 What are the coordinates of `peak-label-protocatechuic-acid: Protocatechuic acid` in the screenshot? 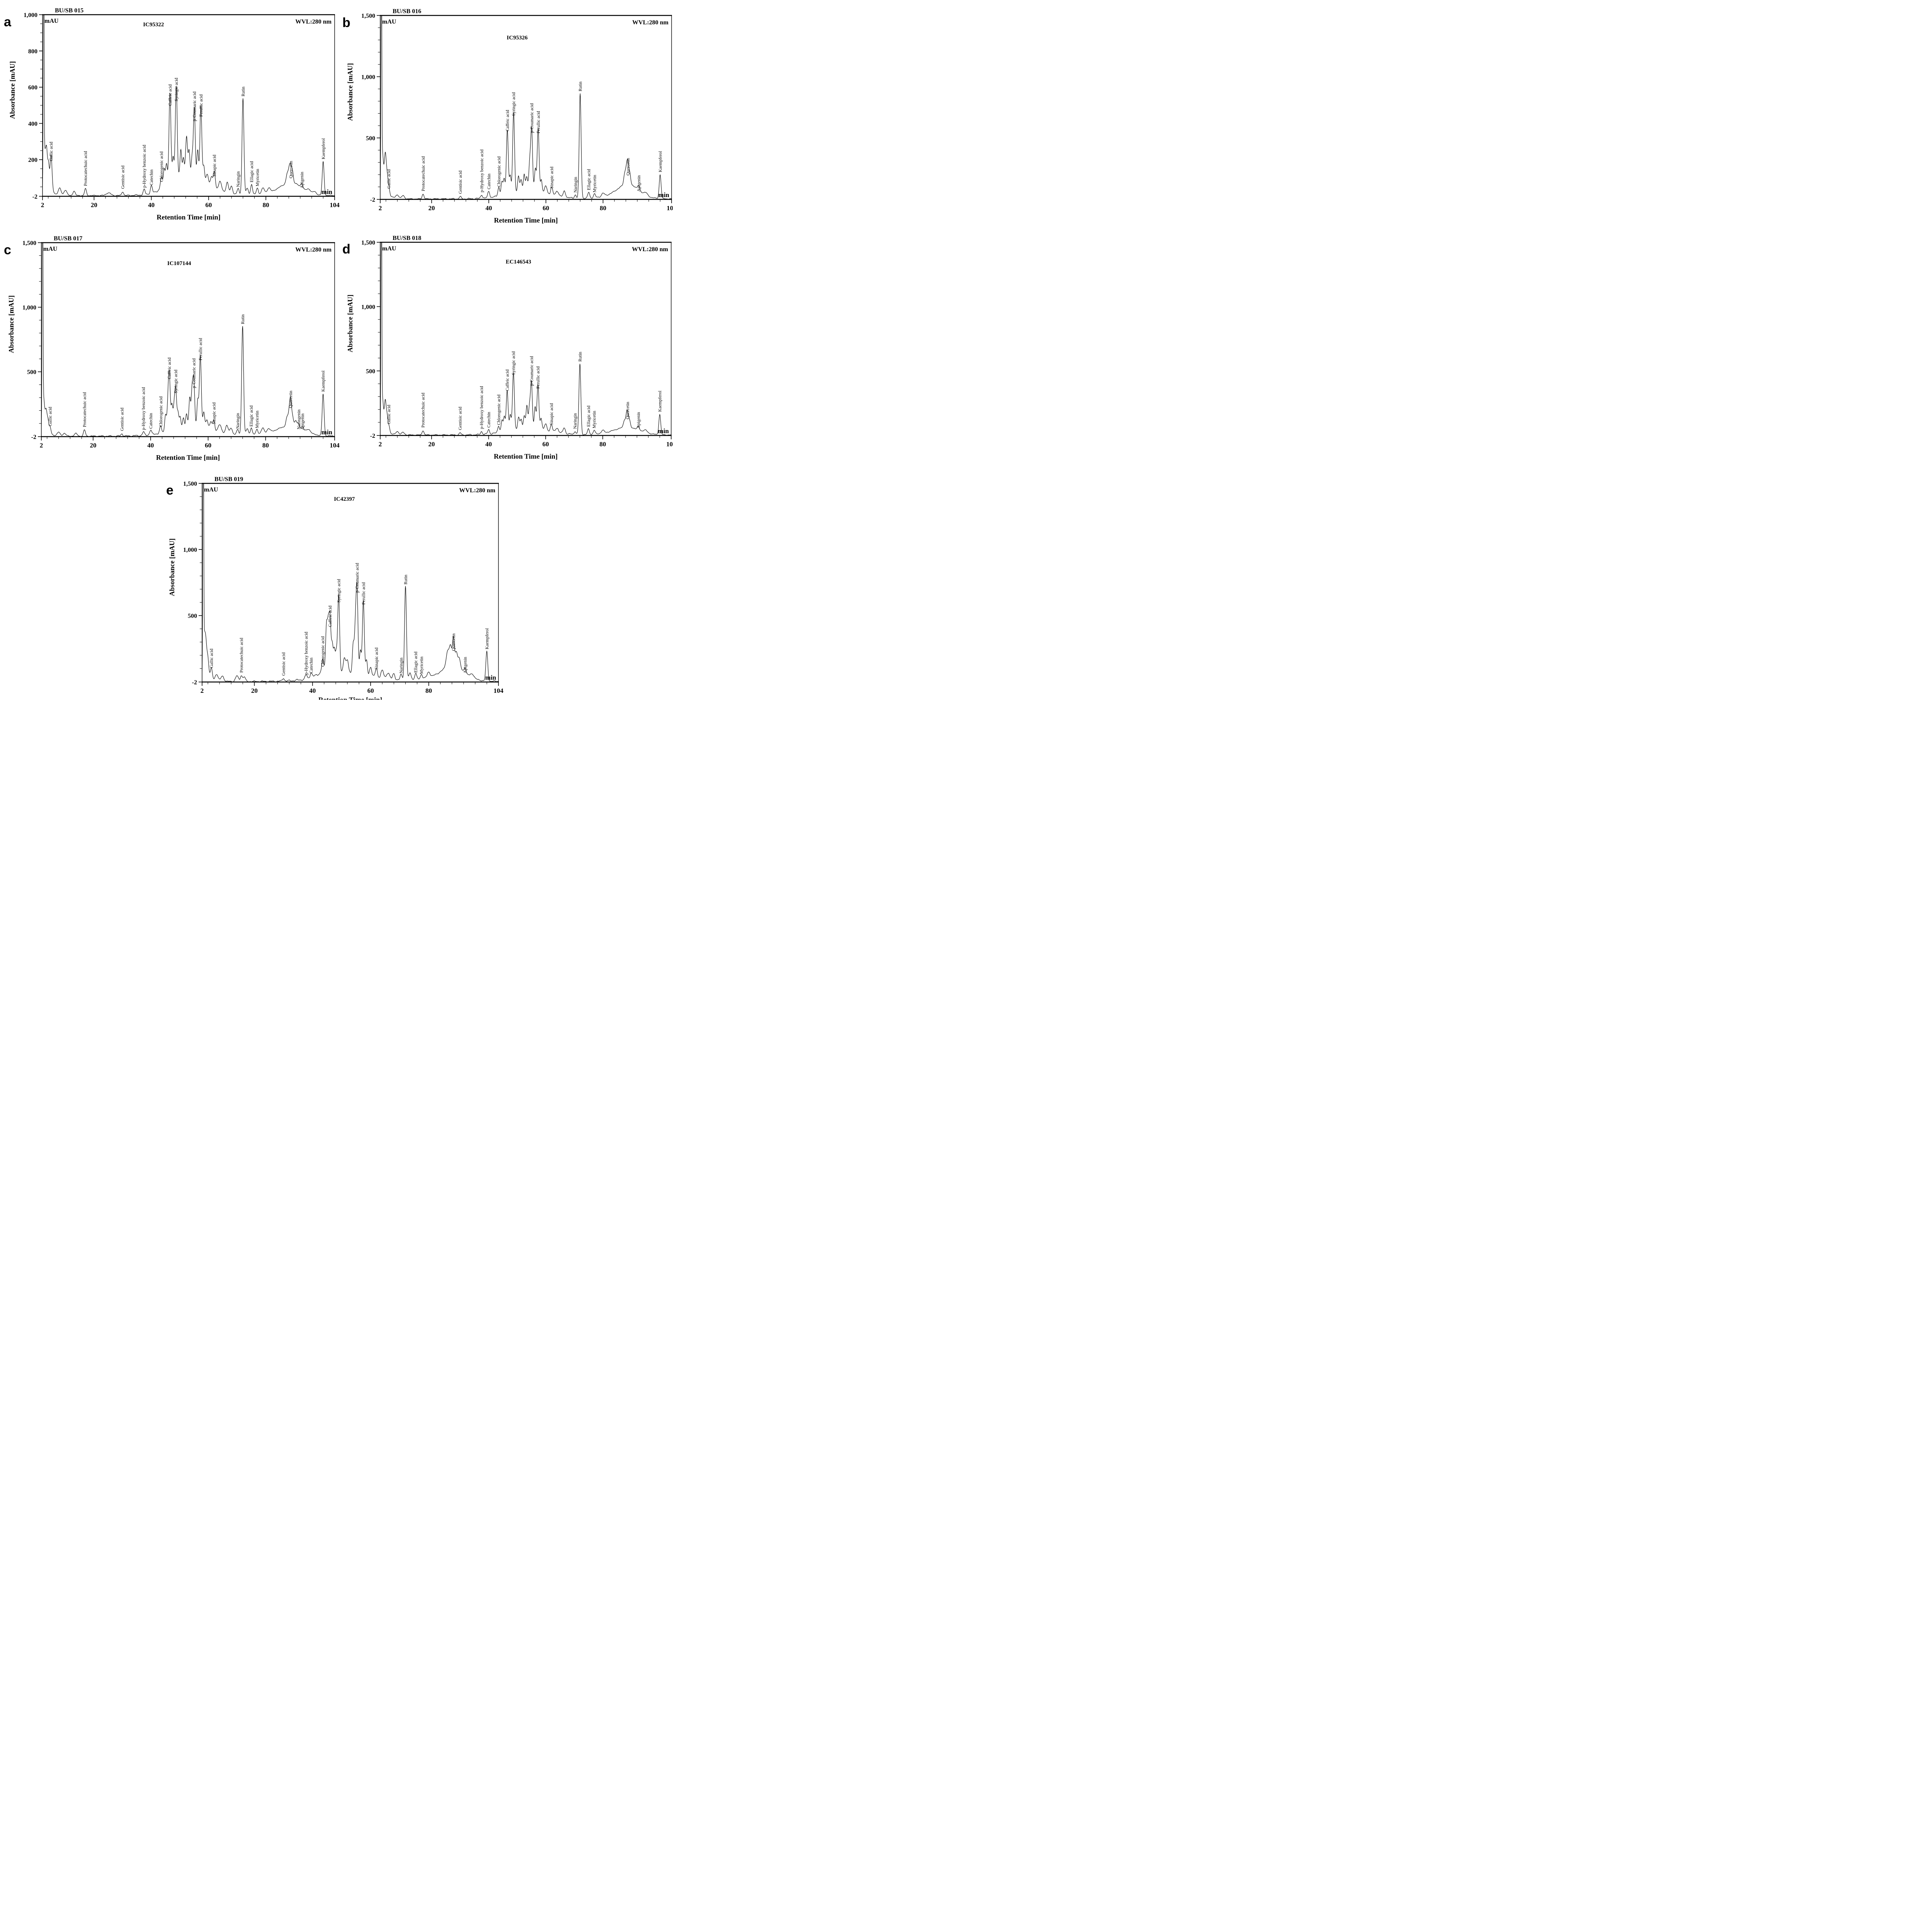 It's located at (86, 168).